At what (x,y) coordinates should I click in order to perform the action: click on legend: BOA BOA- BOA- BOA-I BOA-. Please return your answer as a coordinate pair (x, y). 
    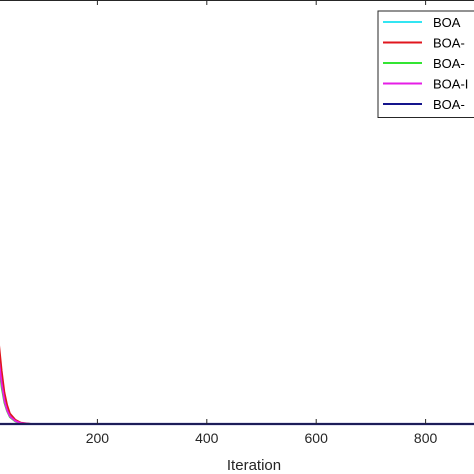
    Looking at the image, I should click on (425, 64).